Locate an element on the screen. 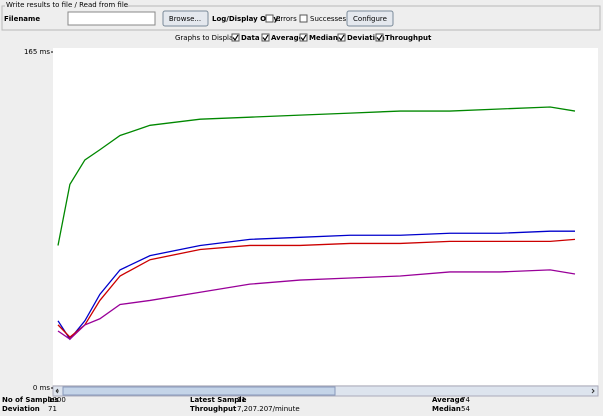 This screenshot has width=603, height=416. stat-value: 7,207.207/minute is located at coordinates (268, 409).